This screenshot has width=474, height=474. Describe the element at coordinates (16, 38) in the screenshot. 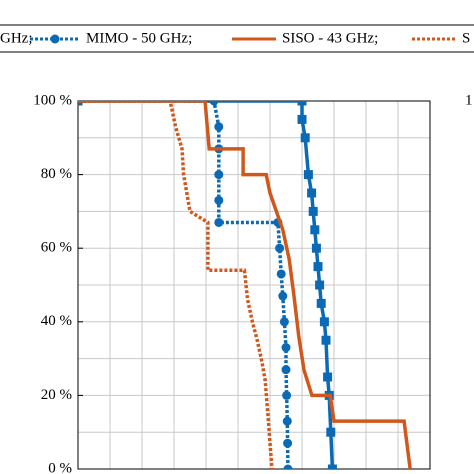

I see `legend-label: GHz;` at that location.